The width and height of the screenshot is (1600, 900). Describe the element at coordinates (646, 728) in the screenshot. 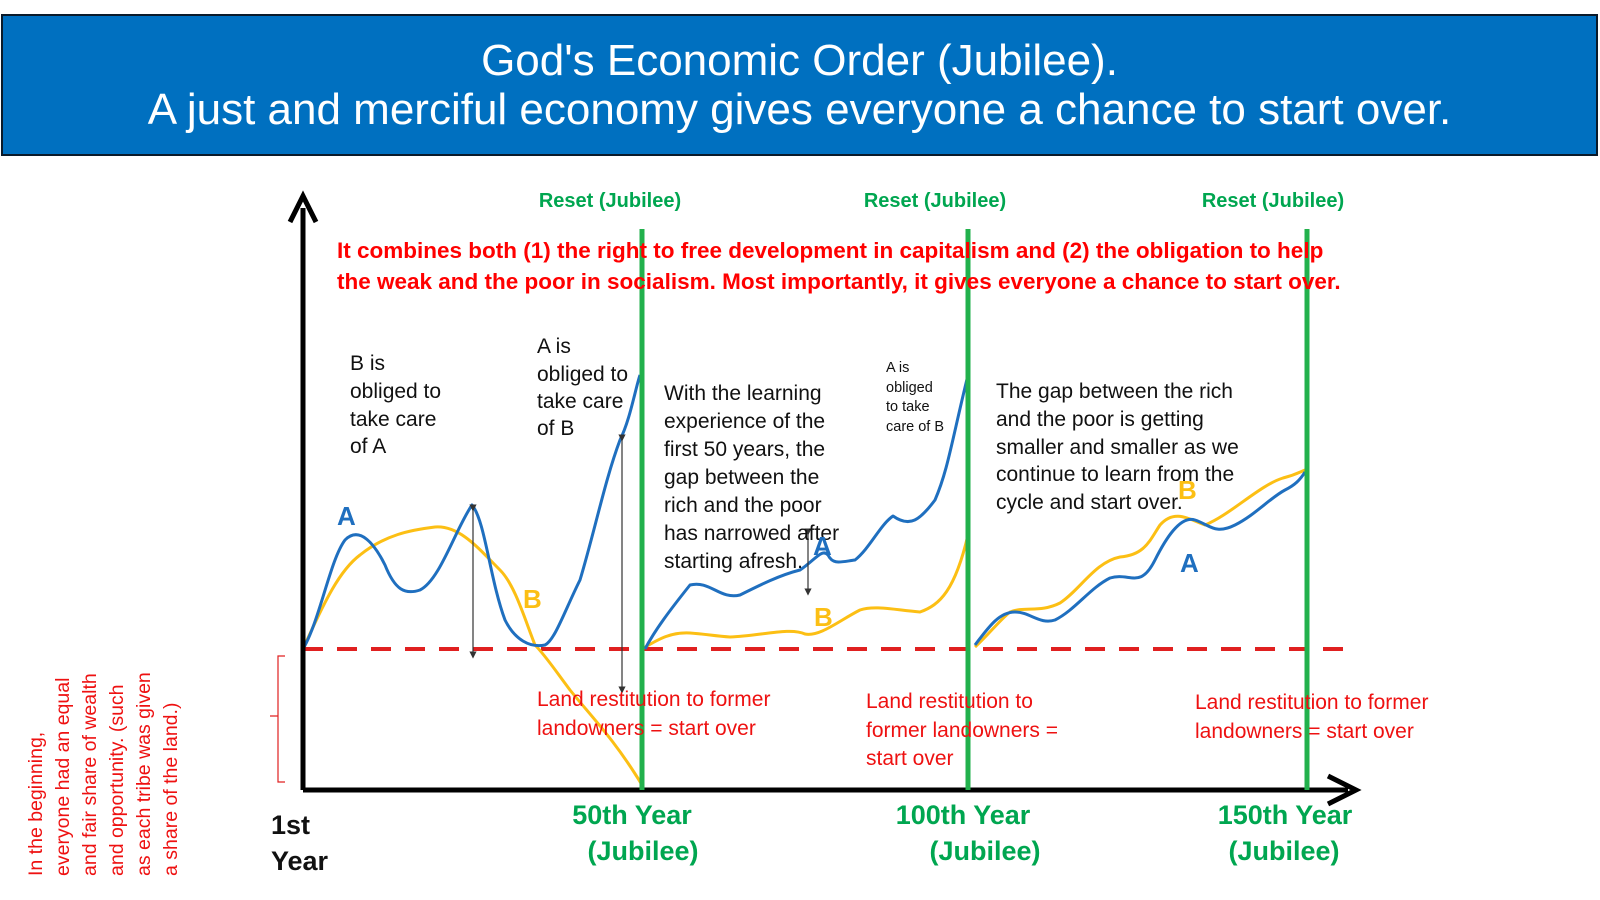

I see `restitution-note-1-line: landowners = start over` at that location.